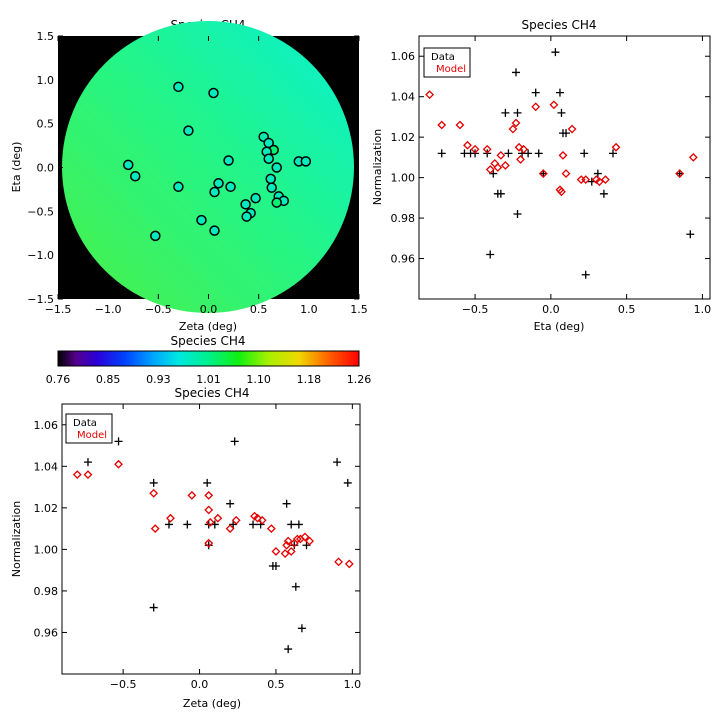 This screenshot has height=720, width=720. What do you see at coordinates (40, 255) in the screenshot?
I see `y-tick-label: −1.0` at bounding box center [40, 255].